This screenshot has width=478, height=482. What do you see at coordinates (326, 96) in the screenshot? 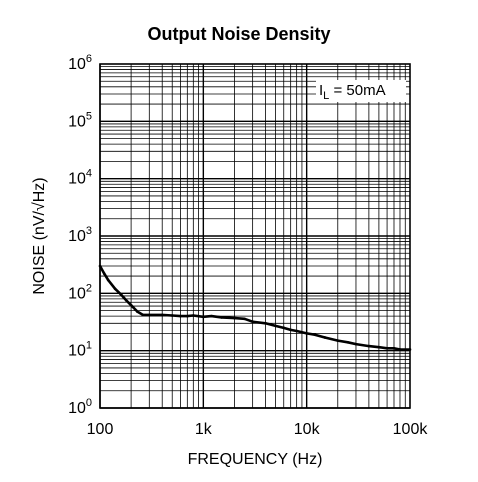
I see `annotation-subscript: L` at bounding box center [326, 96].